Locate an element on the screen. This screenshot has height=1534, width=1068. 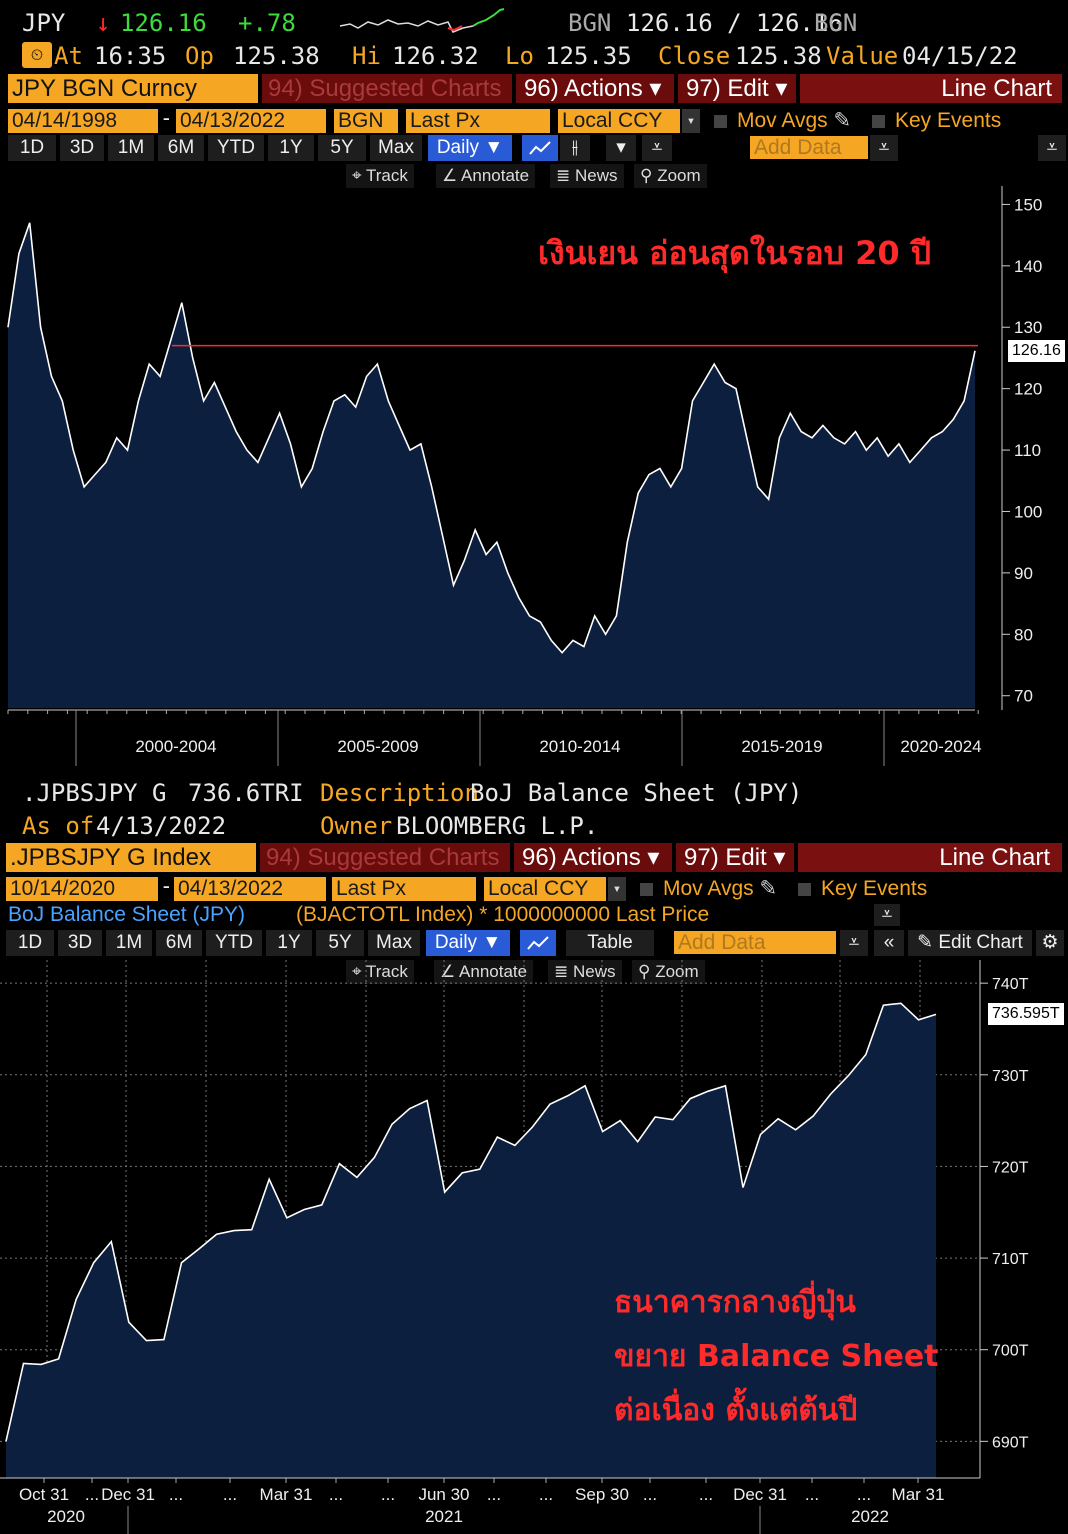
zoom-tool: ⚲ Zoom is located at coordinates (670, 176).